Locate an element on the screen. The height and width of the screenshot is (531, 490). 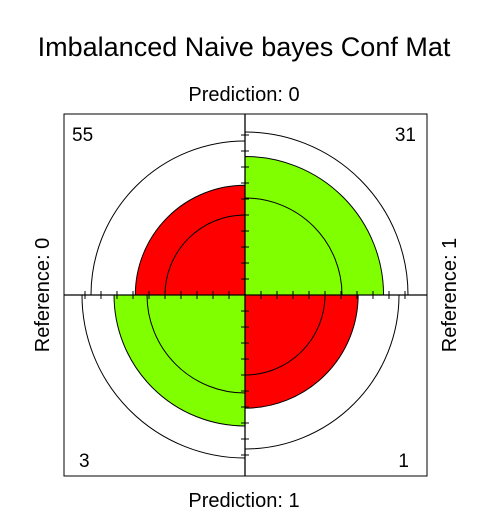
outer-ring-top-right is located at coordinates (326, 213).